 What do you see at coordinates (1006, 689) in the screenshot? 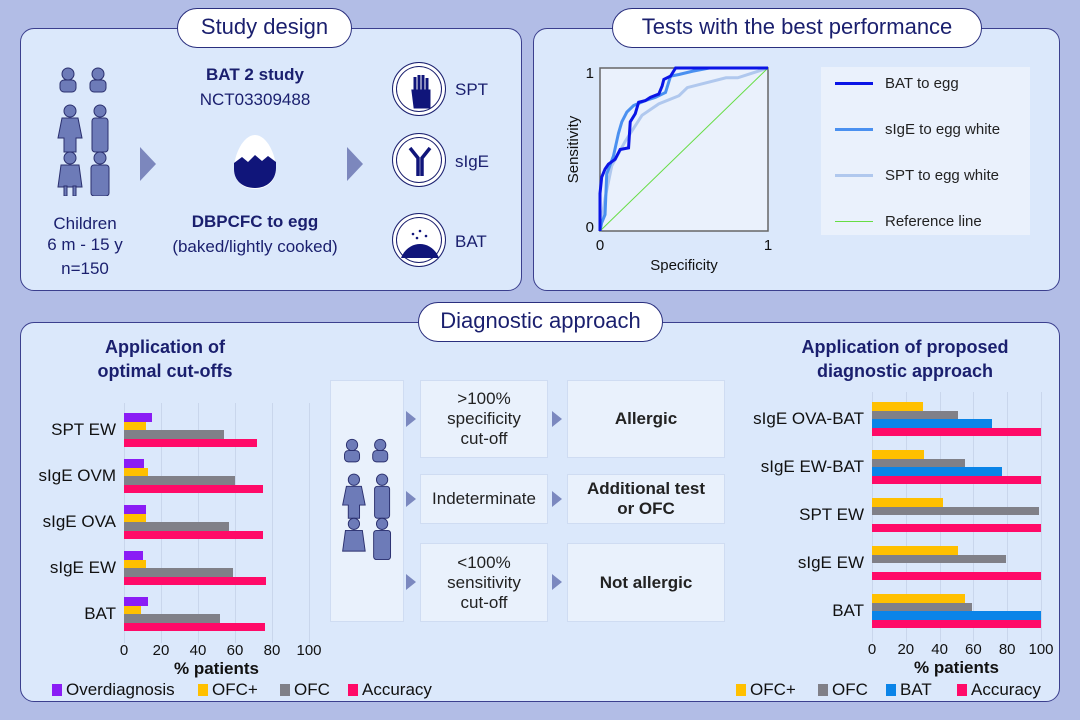
I see `legend-label: Accuracy` at bounding box center [1006, 689].